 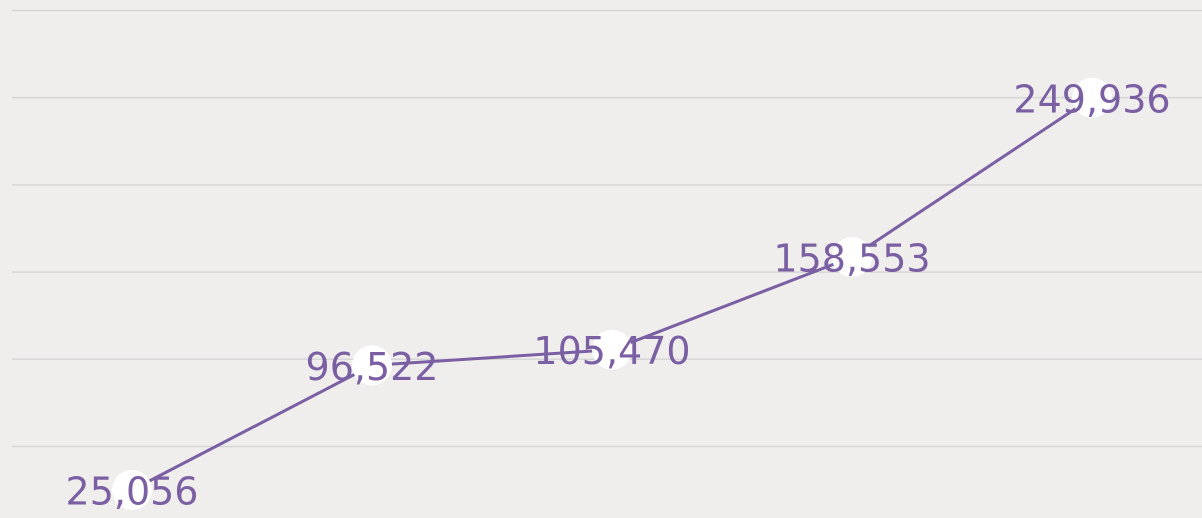 I want to click on data-label: 25,056, so click(x=132, y=491).